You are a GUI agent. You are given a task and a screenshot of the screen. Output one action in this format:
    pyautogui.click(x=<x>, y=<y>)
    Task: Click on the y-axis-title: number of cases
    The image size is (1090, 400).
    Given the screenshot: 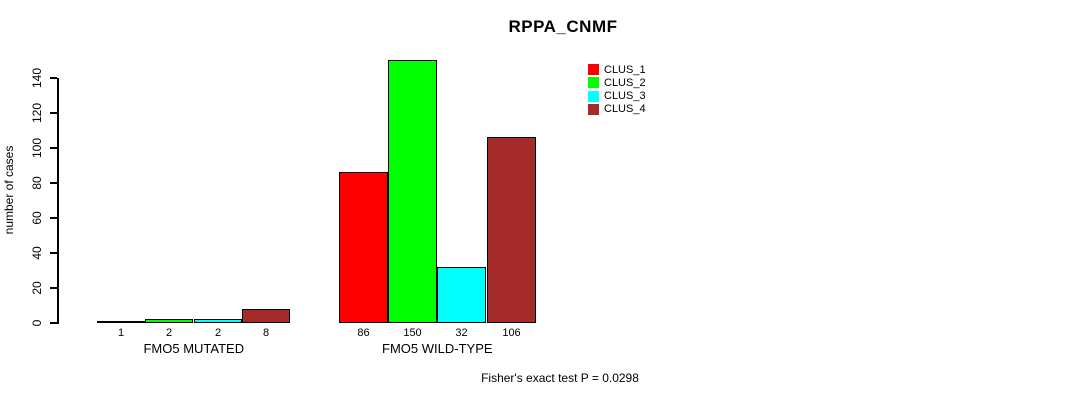 What is the action you would take?
    pyautogui.click(x=9, y=190)
    